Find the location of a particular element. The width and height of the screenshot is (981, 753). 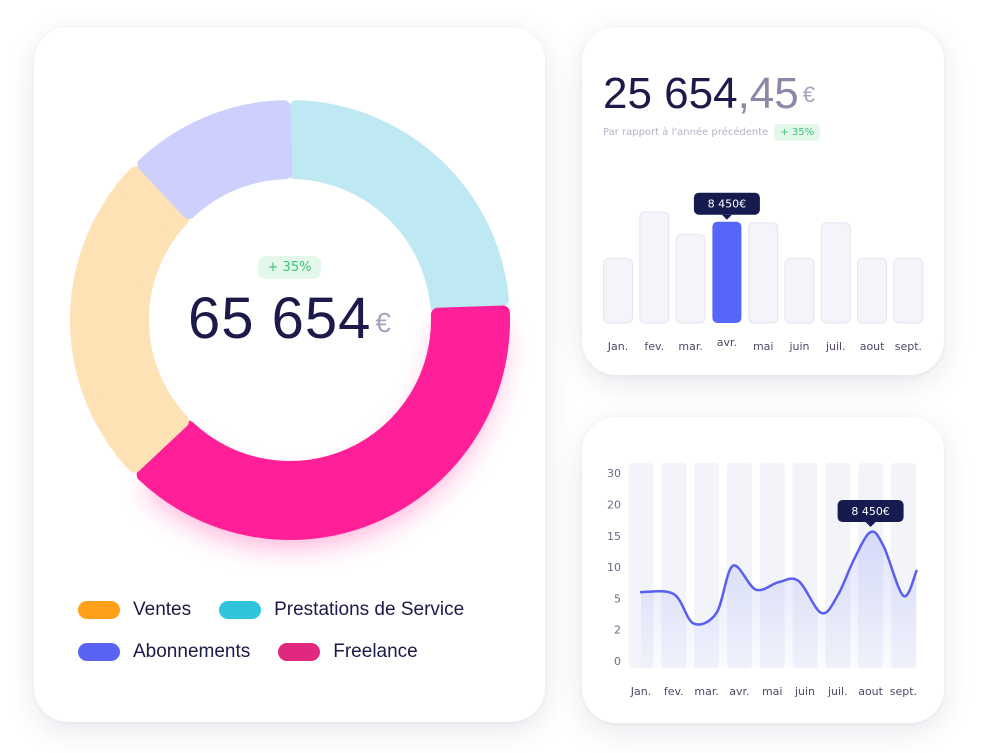

comparison-text: Par rapport à l'année précédente is located at coordinates (686, 132).